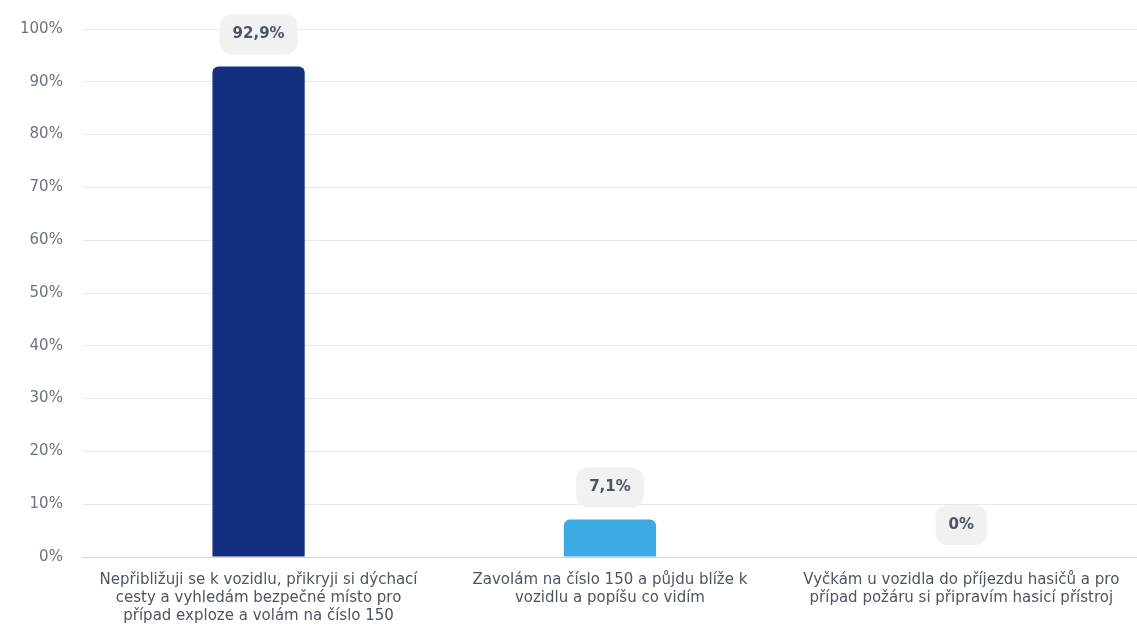 This screenshot has height=639, width=1137. I want to click on data-label: 92,9%, so click(258, 33).